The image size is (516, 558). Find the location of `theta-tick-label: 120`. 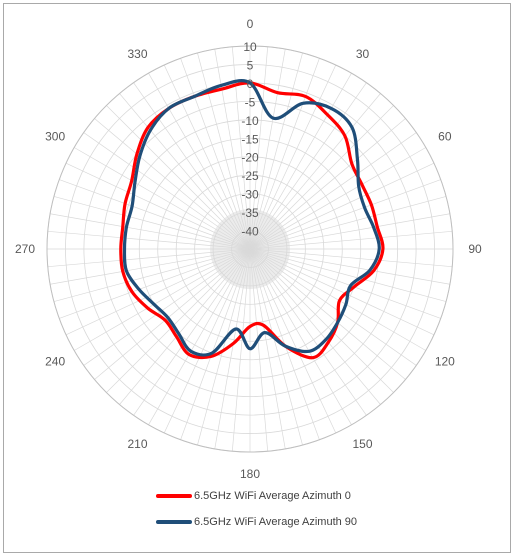

theta-tick-label: 120 is located at coordinates (445, 362).